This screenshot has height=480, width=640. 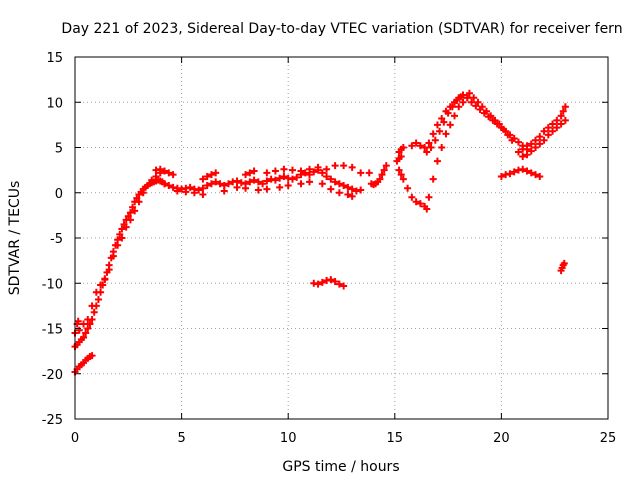 I want to click on series-main-trace-upper-band, so click(x=117, y=253).